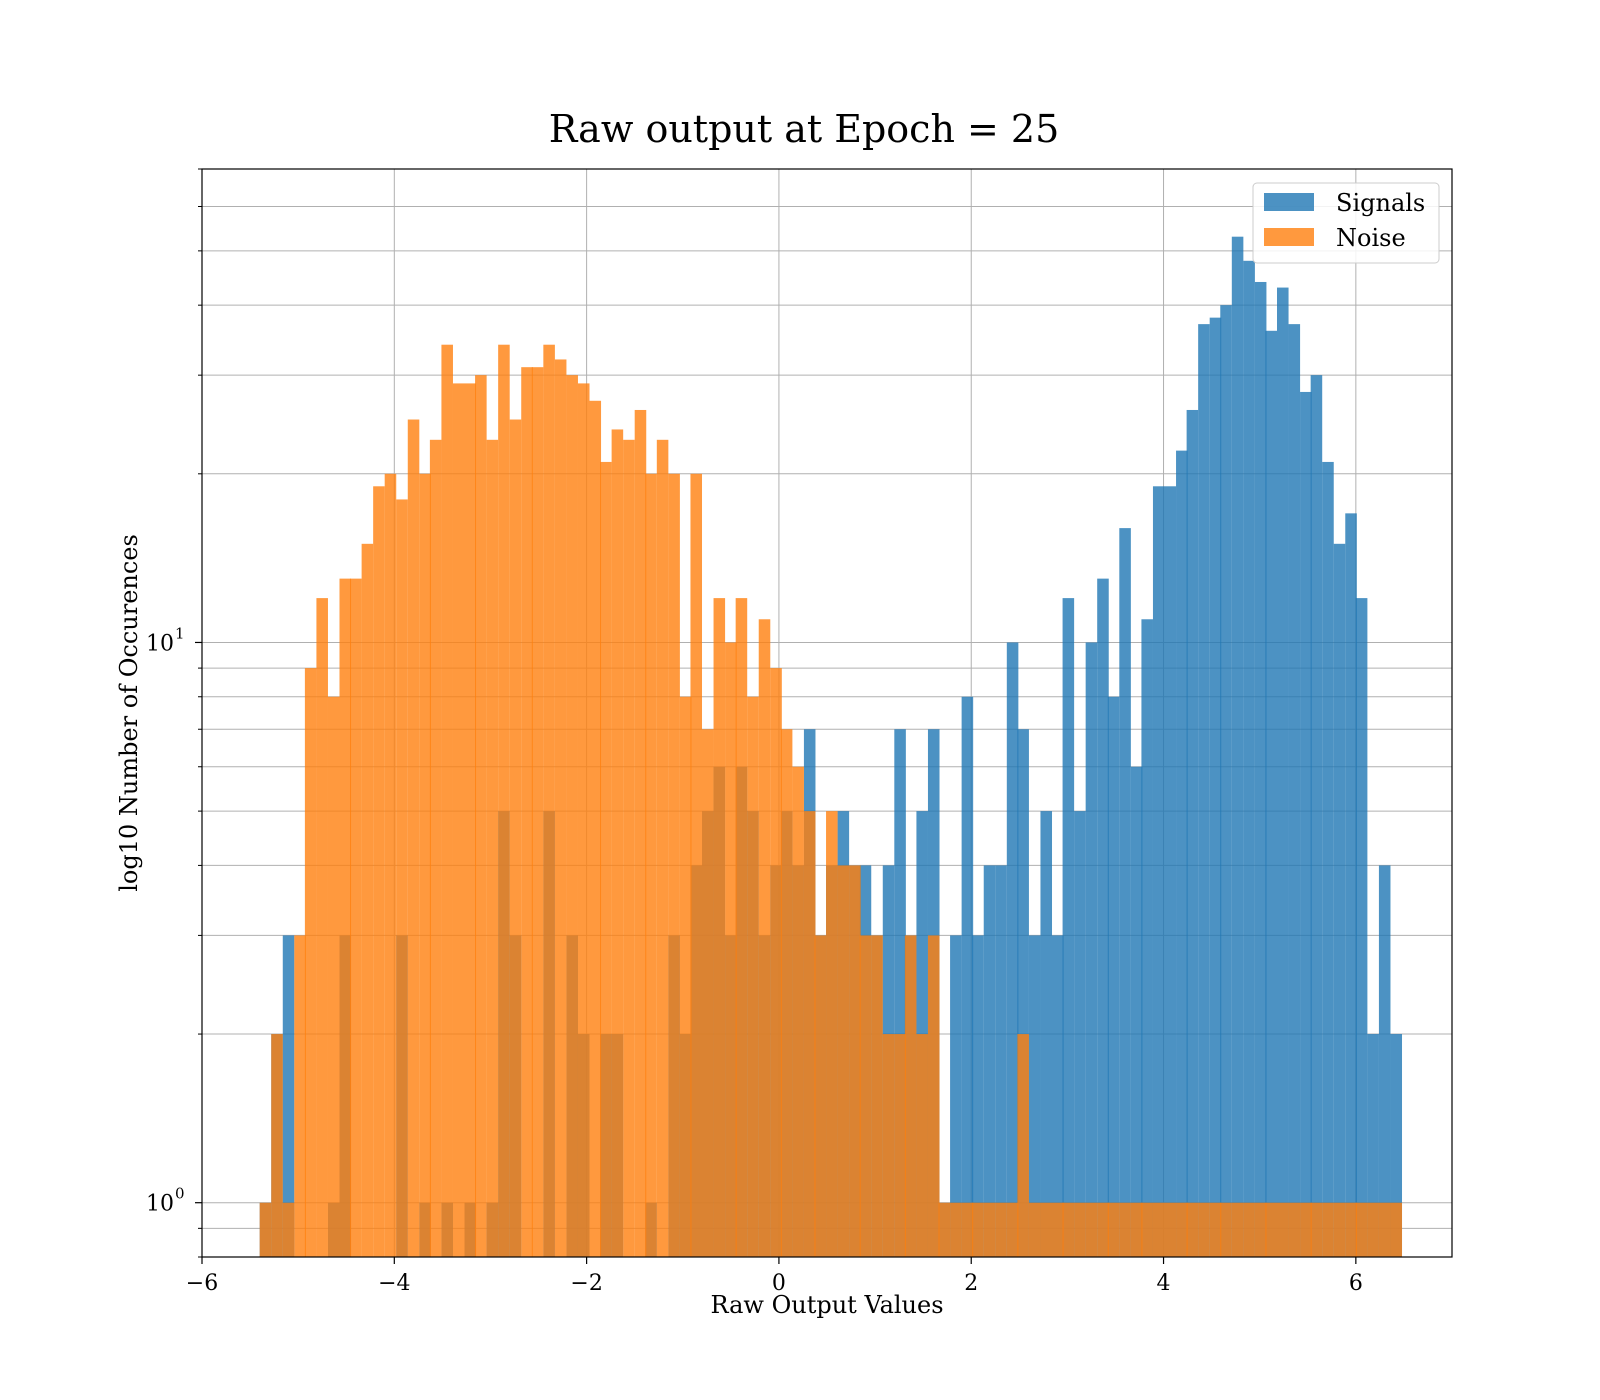  Describe the element at coordinates (1356, 1283) in the screenshot. I see `x-tick-label: 6` at that location.